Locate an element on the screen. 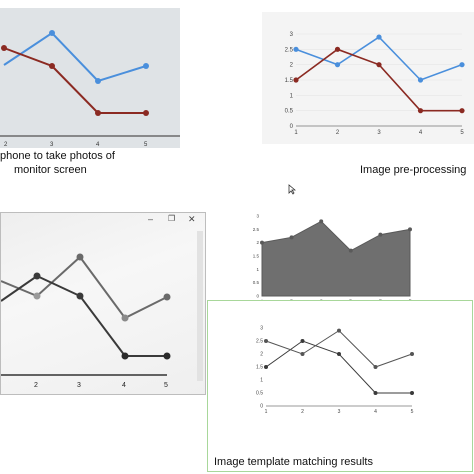  template-area-chart: 00.511.522.53ABCDEF is located at coordinates (332, 259).